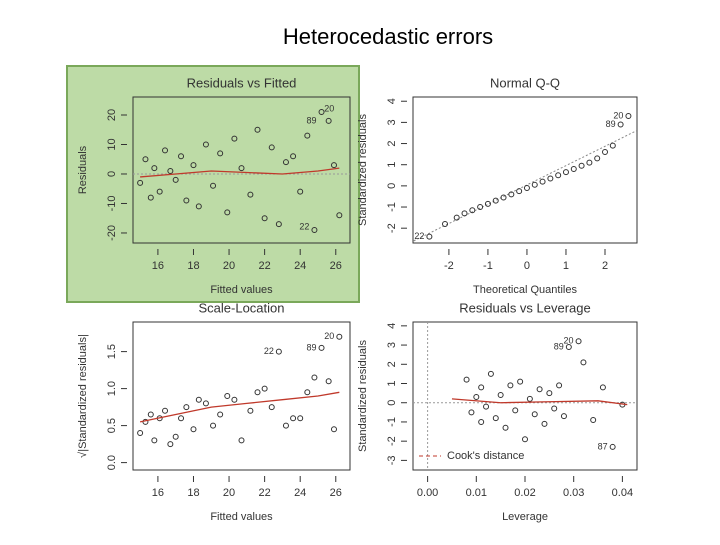 This screenshot has height=545, width=720. Describe the element at coordinates (392, 422) in the screenshot. I see `y-tick-label: -1` at that location.